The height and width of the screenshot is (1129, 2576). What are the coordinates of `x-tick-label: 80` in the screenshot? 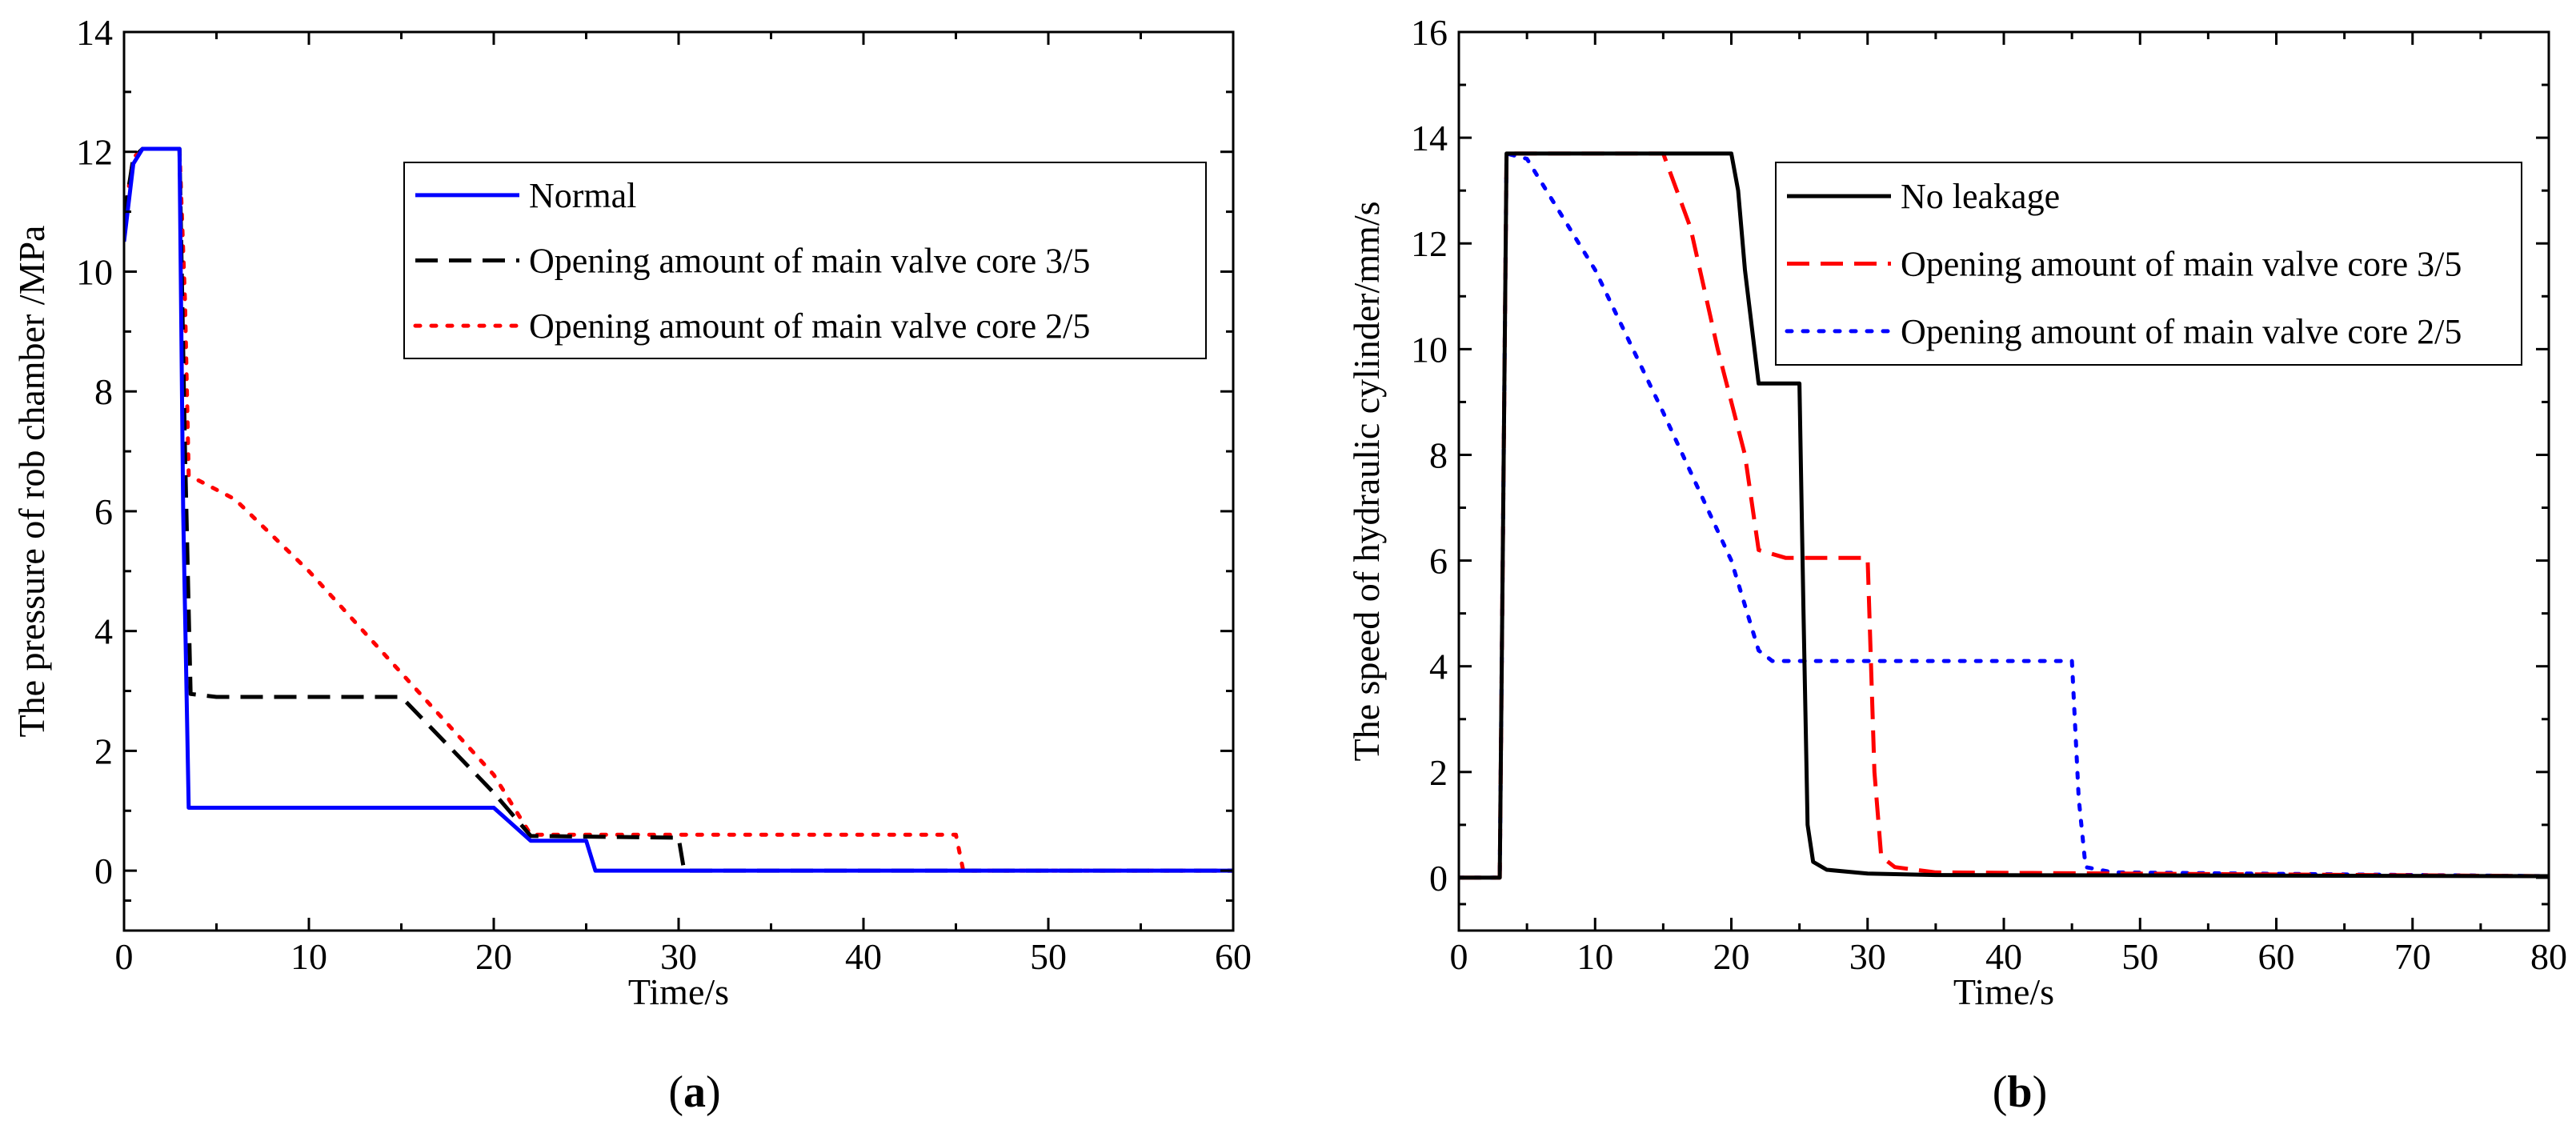 It's located at (2548, 956).